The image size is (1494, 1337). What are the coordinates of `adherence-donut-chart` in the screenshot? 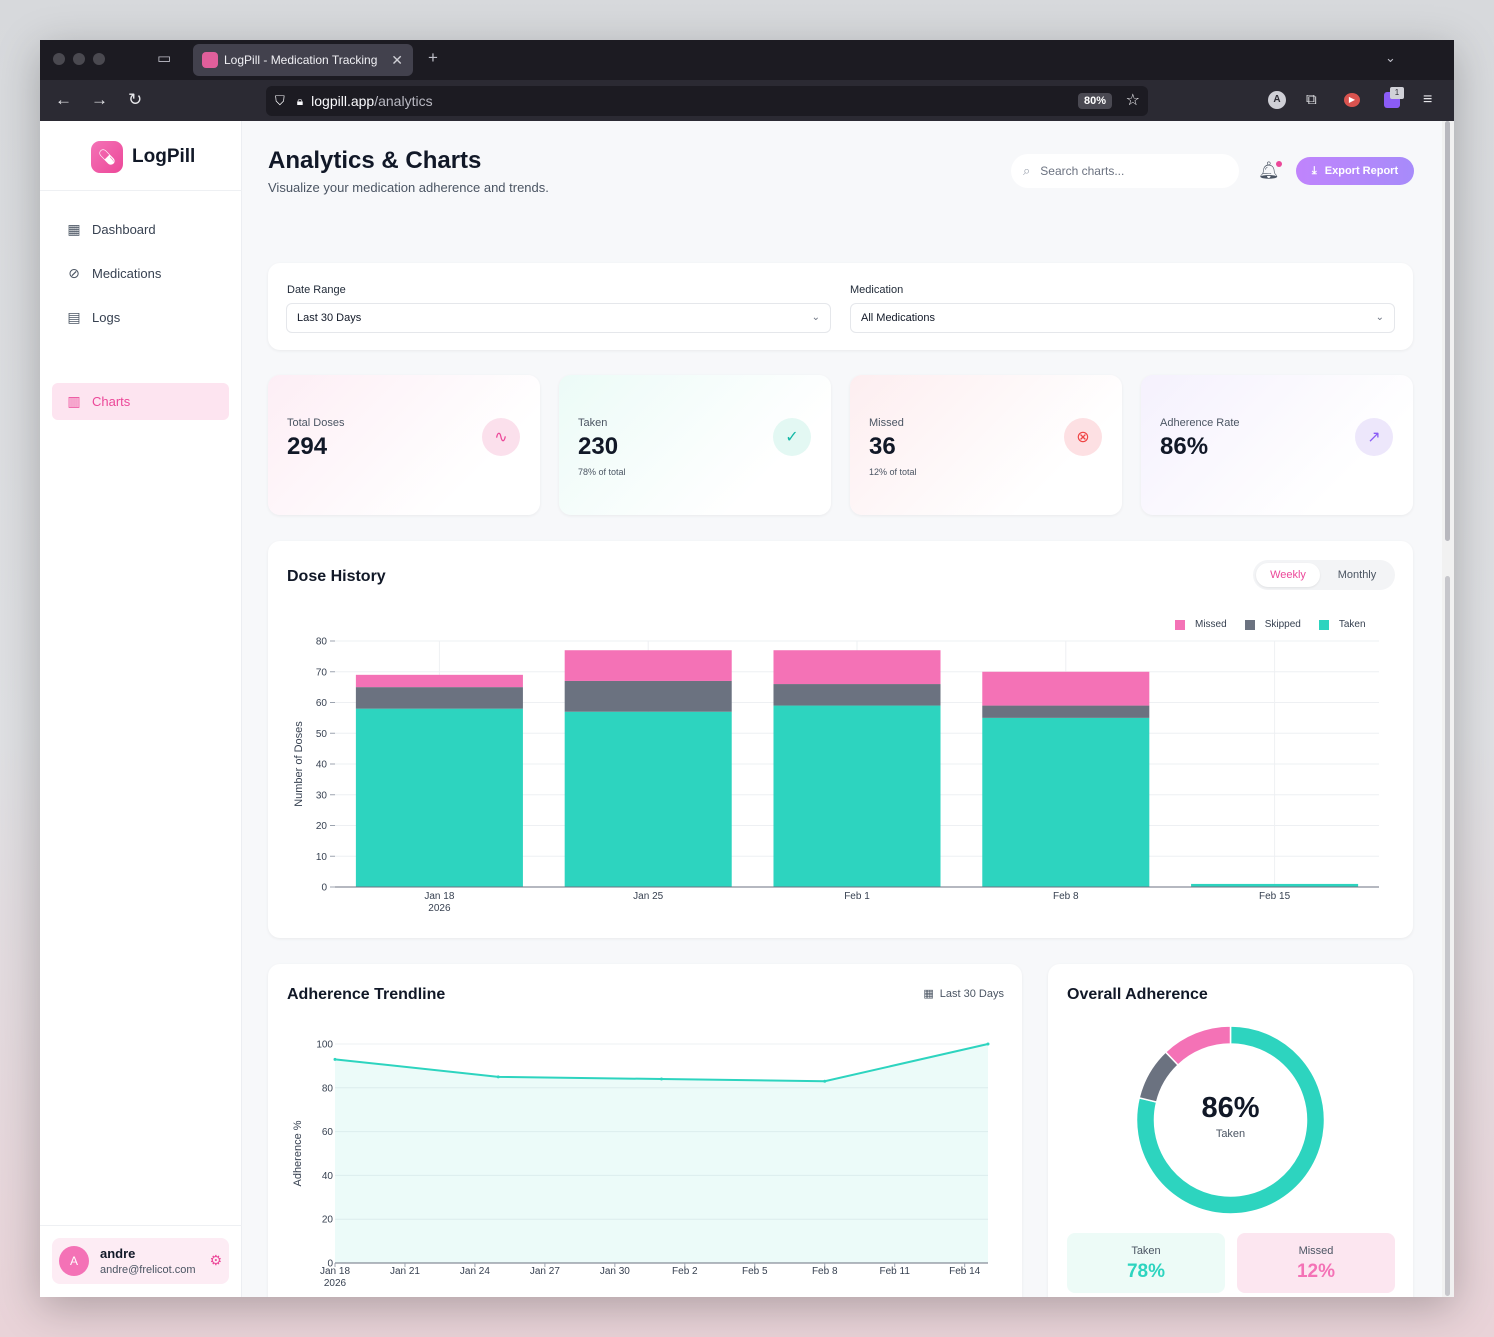 It's located at (1230, 1120).